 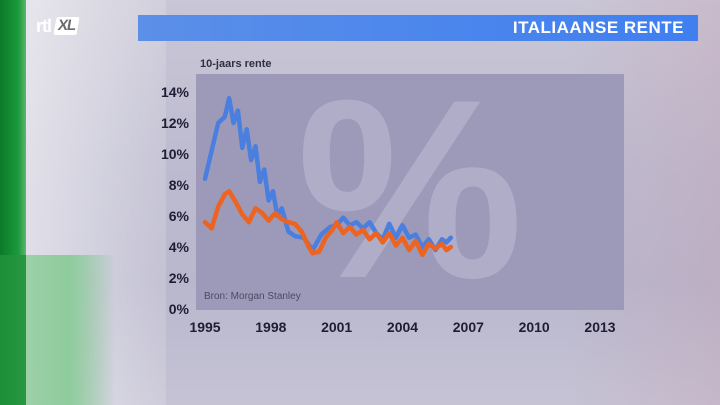 I want to click on title-bar: ITALIAANSE RENTE, so click(x=418, y=28).